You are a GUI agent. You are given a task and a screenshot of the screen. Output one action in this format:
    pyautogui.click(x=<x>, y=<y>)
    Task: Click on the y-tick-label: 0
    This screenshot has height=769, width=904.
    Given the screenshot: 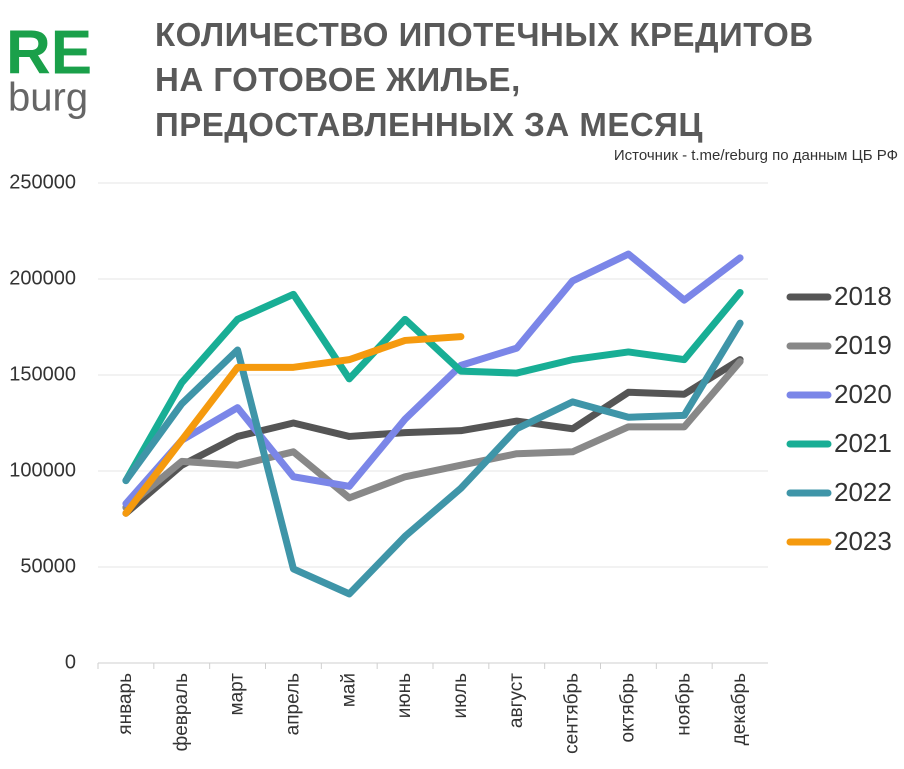 What is the action you would take?
    pyautogui.click(x=70, y=662)
    